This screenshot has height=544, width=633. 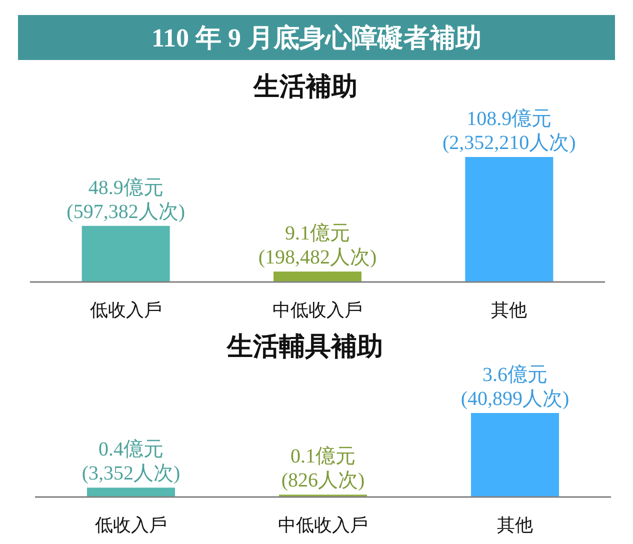 What do you see at coordinates (515, 387) in the screenshot?
I see `data-label: 3.6億元 (40,899人次)` at bounding box center [515, 387].